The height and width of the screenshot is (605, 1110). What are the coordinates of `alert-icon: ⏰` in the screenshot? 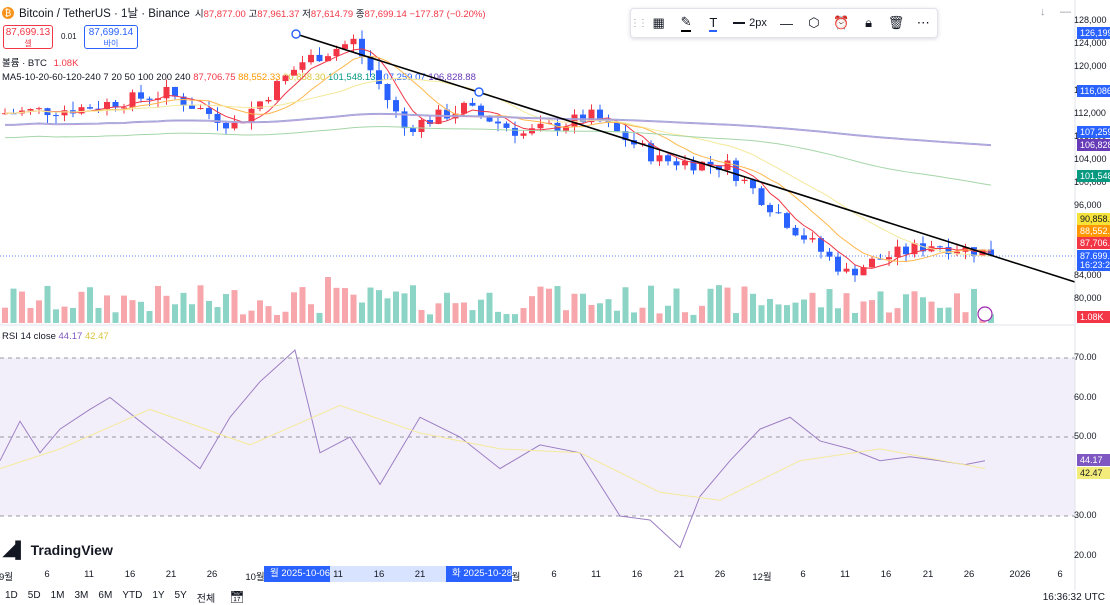 It's located at (841, 22).